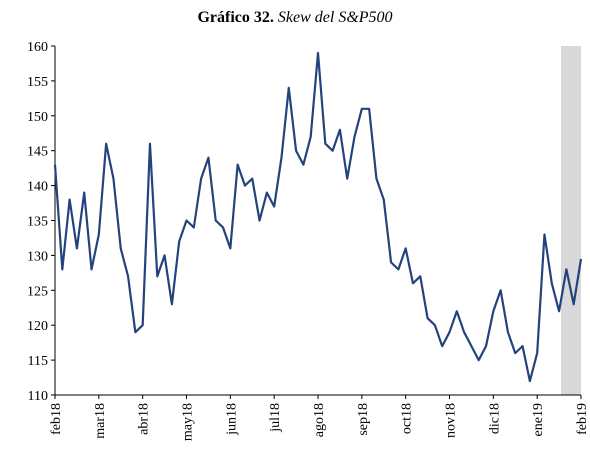  Describe the element at coordinates (37, 82) in the screenshot. I see `y-tick-label: 155` at that location.